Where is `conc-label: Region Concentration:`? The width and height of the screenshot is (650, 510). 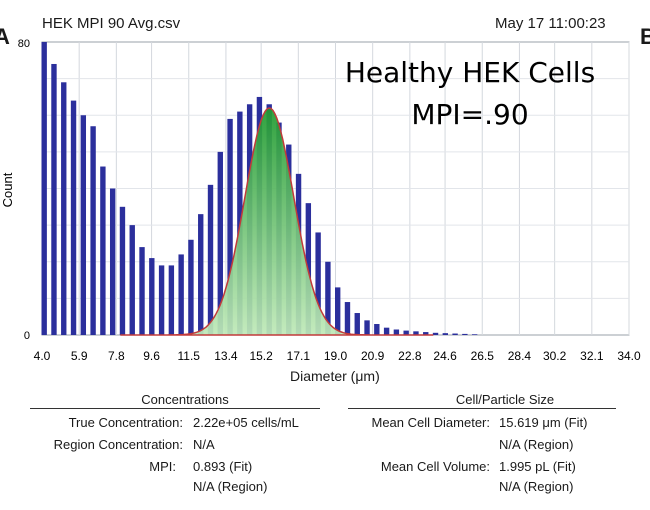 conc-label: Region Concentration: is located at coordinates (118, 444).